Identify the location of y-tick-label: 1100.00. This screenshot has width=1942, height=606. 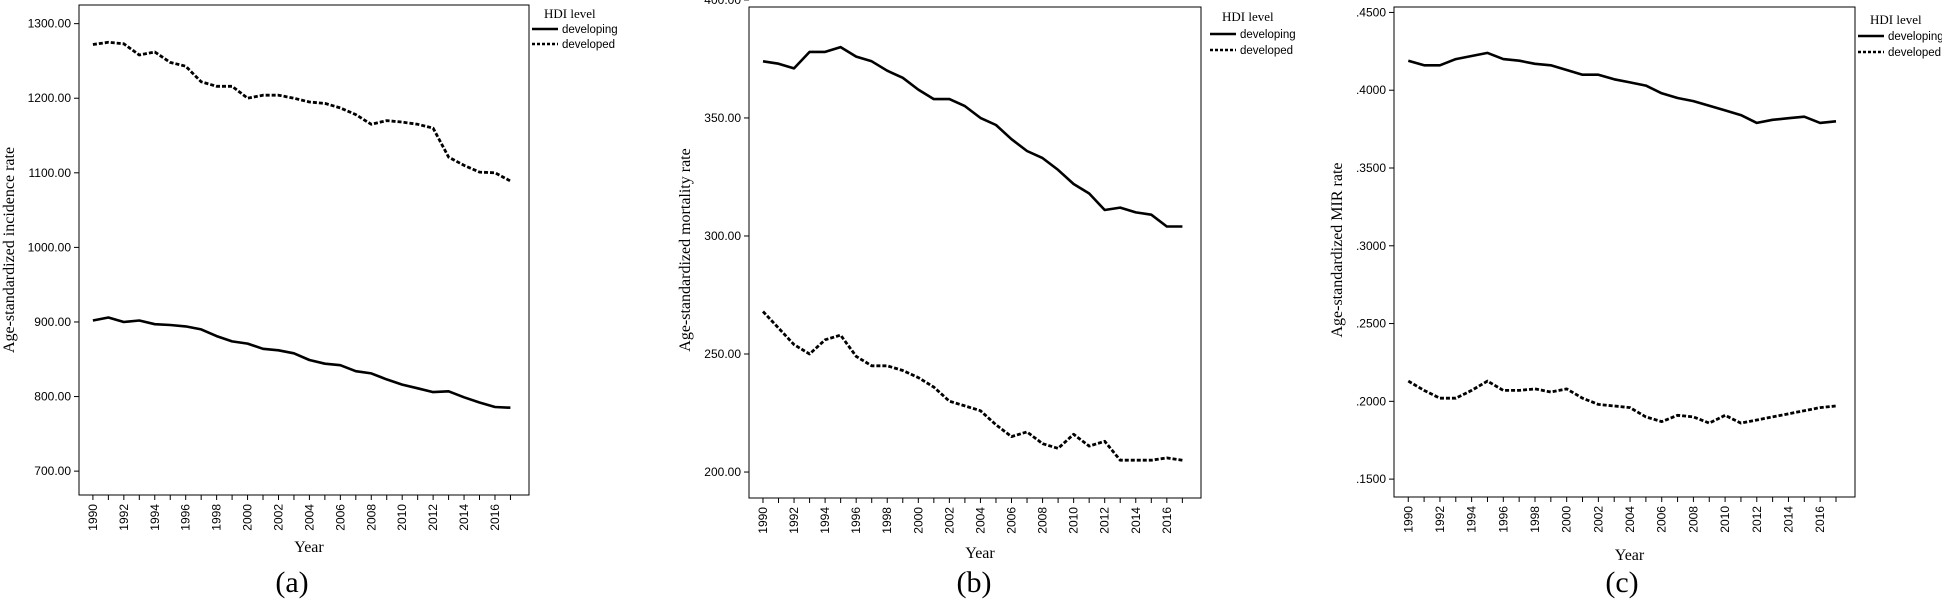
(50, 173).